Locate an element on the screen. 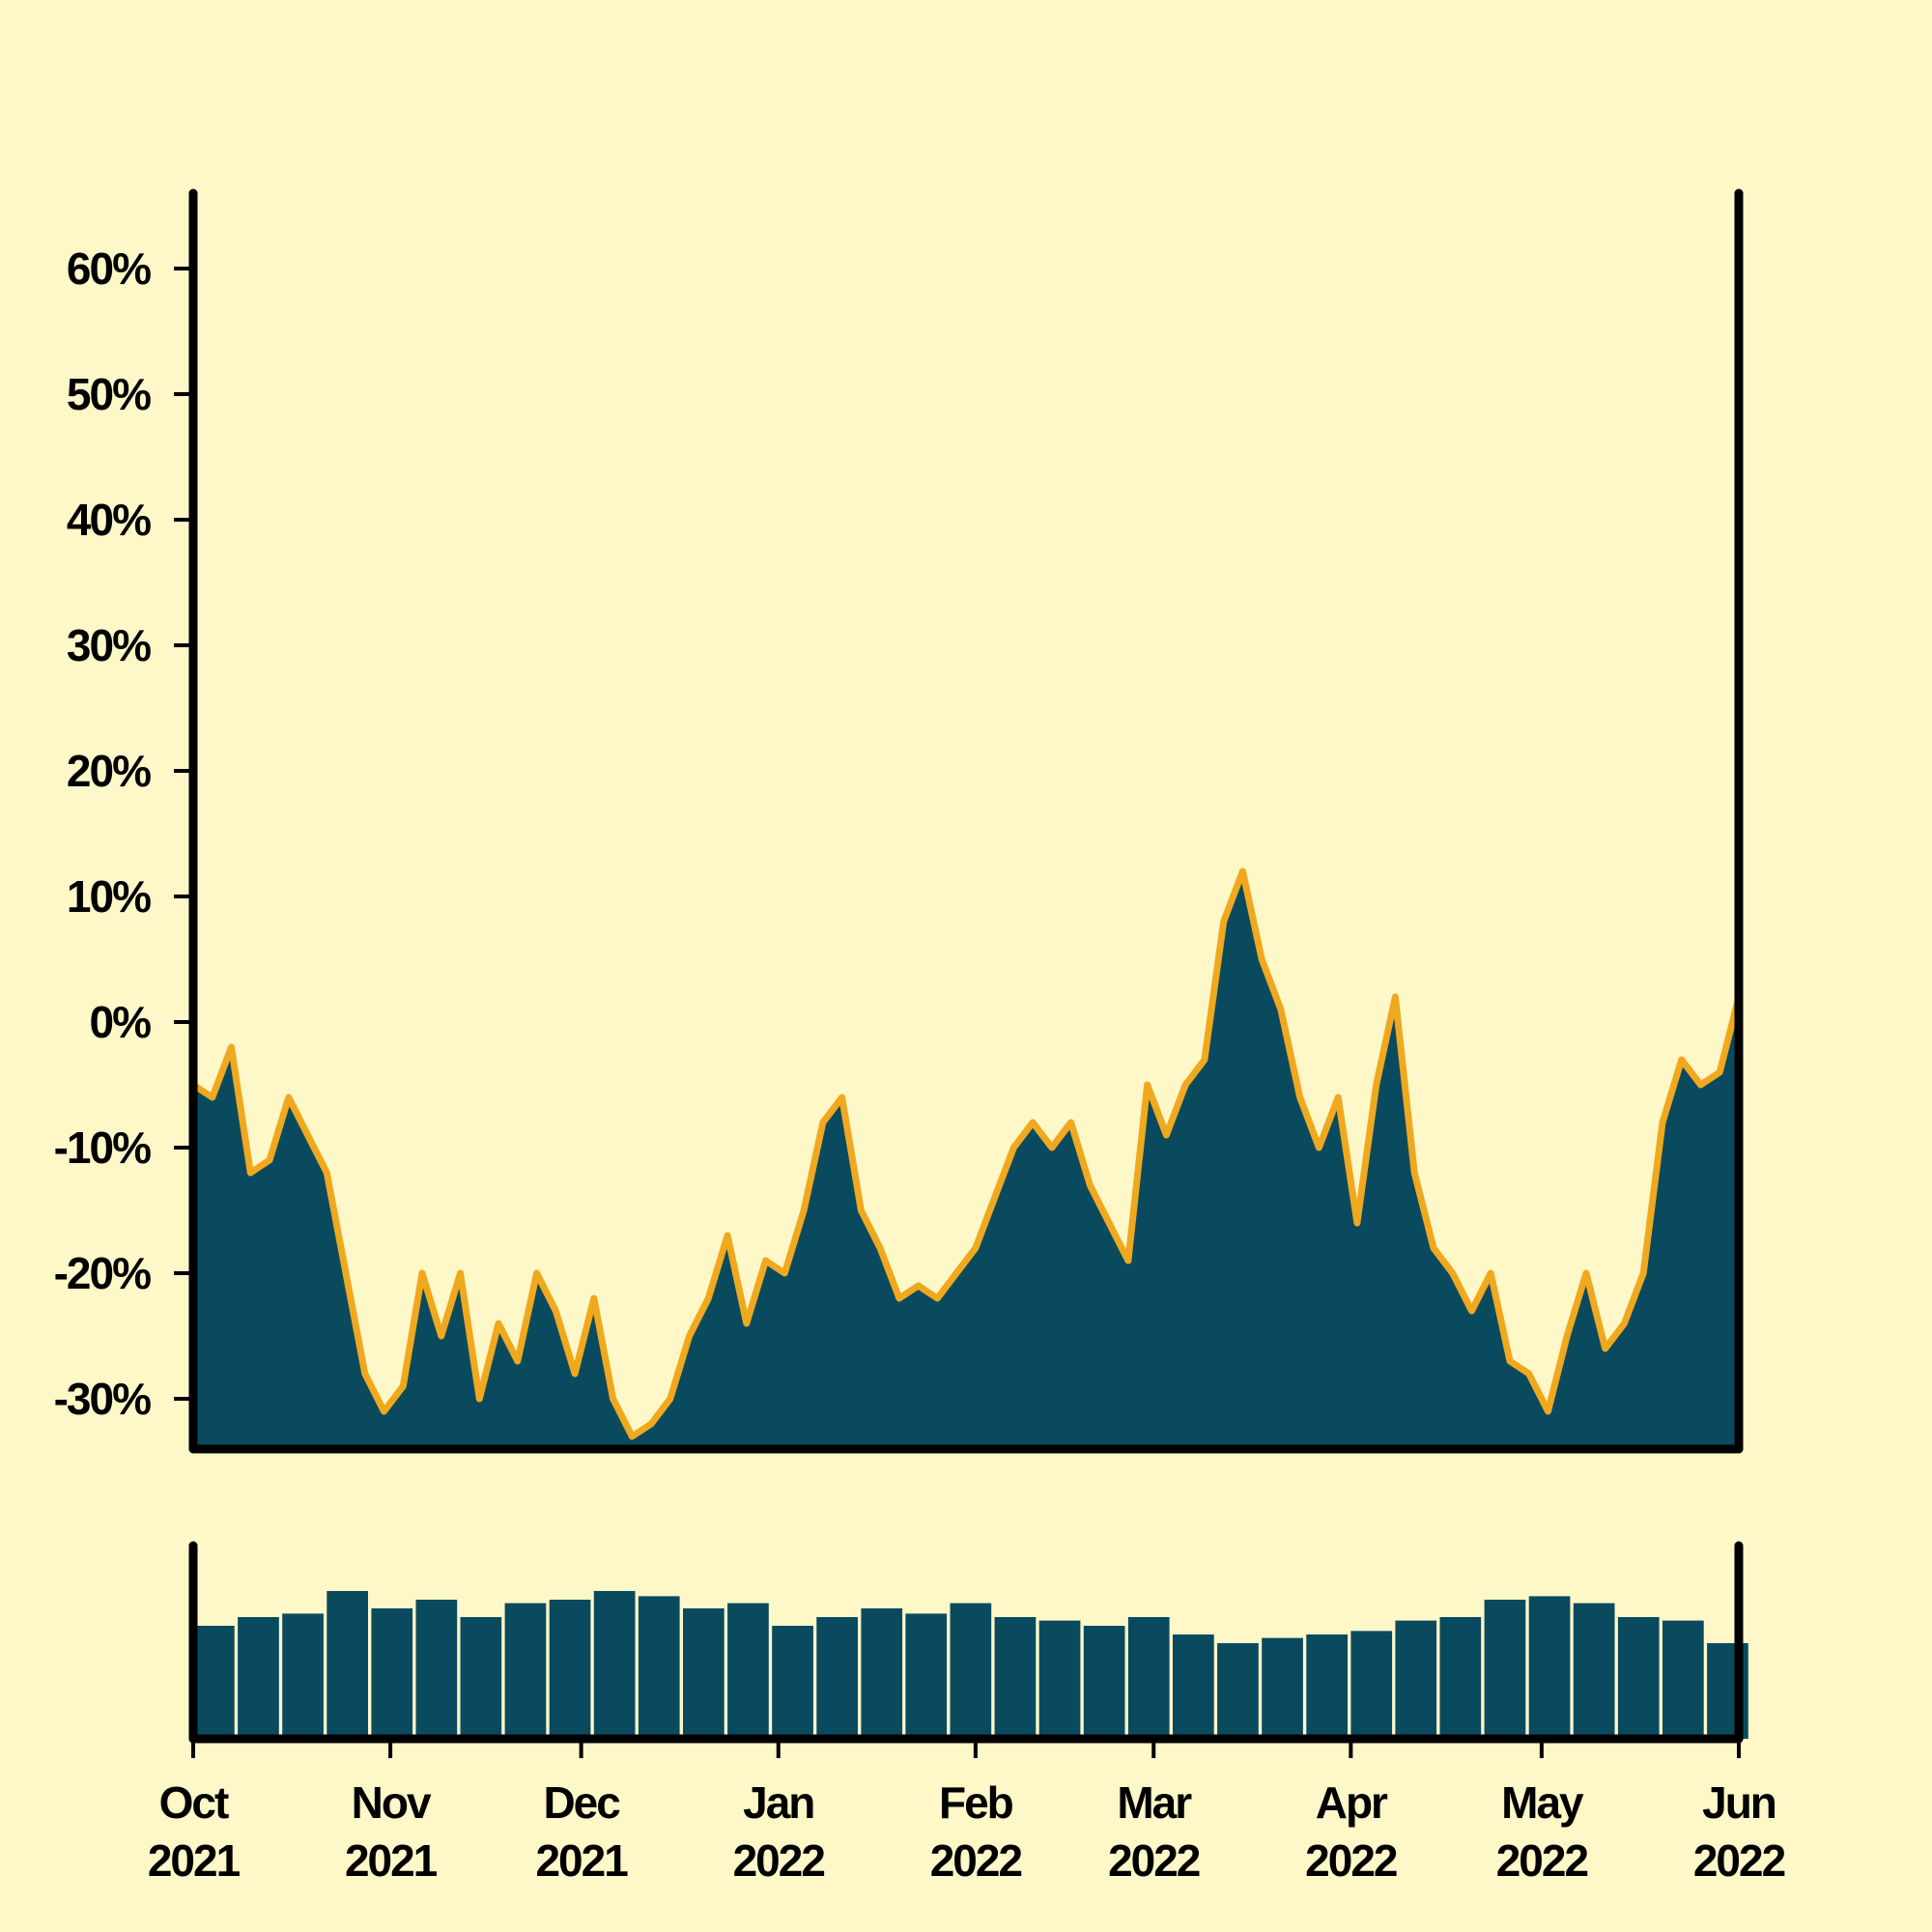 This screenshot has height=1932, width=1932. x-tick-month: May is located at coordinates (1542, 1802).